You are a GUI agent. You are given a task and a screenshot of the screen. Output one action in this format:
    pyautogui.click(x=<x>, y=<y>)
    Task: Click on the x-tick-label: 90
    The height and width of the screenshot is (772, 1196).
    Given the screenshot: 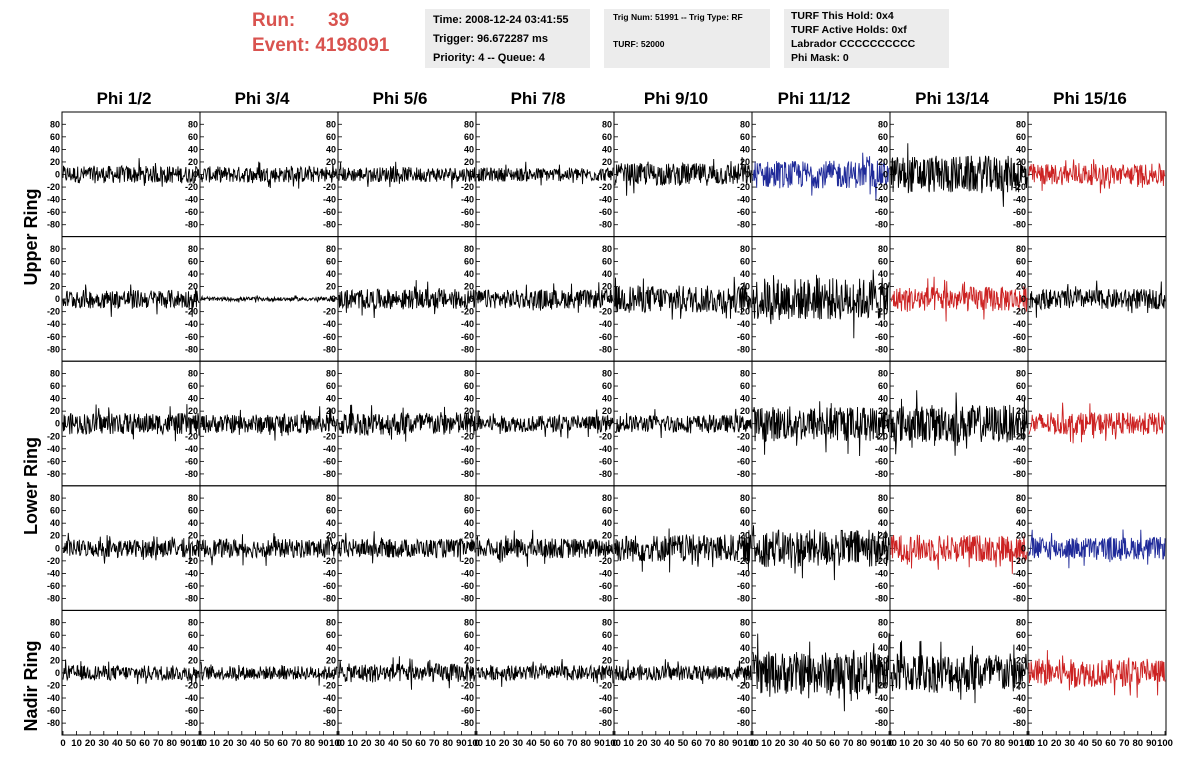 What is the action you would take?
    pyautogui.click(x=323, y=743)
    